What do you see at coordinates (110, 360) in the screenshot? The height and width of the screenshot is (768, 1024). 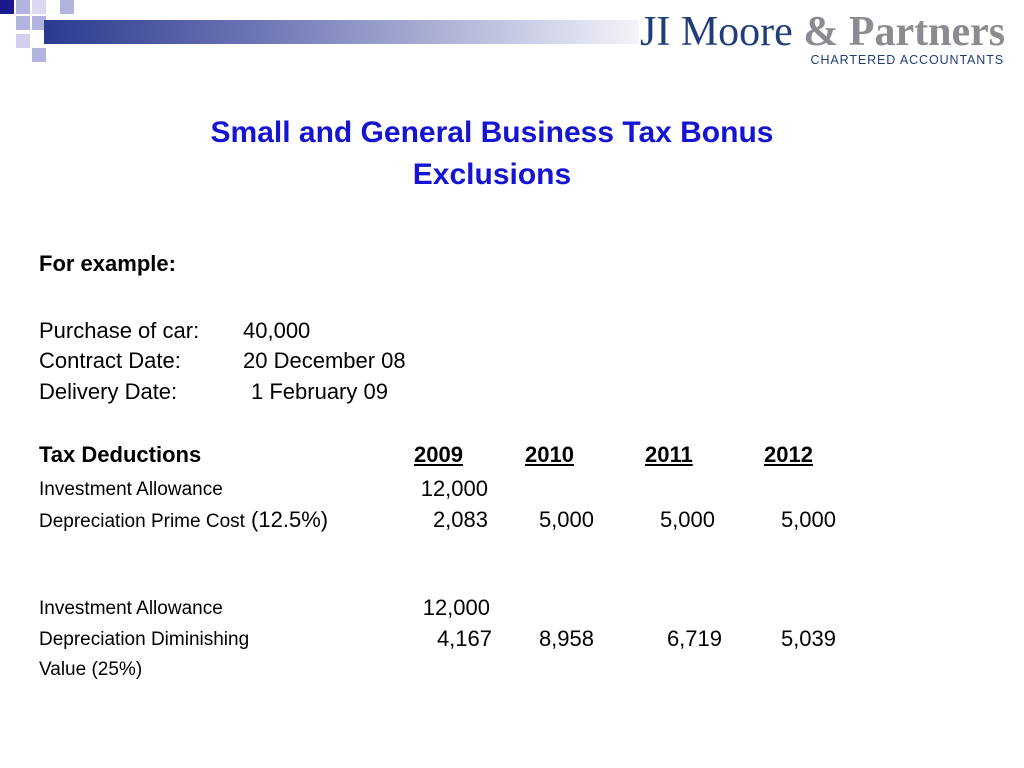 I see `contract-date-label: Contract Date:` at bounding box center [110, 360].